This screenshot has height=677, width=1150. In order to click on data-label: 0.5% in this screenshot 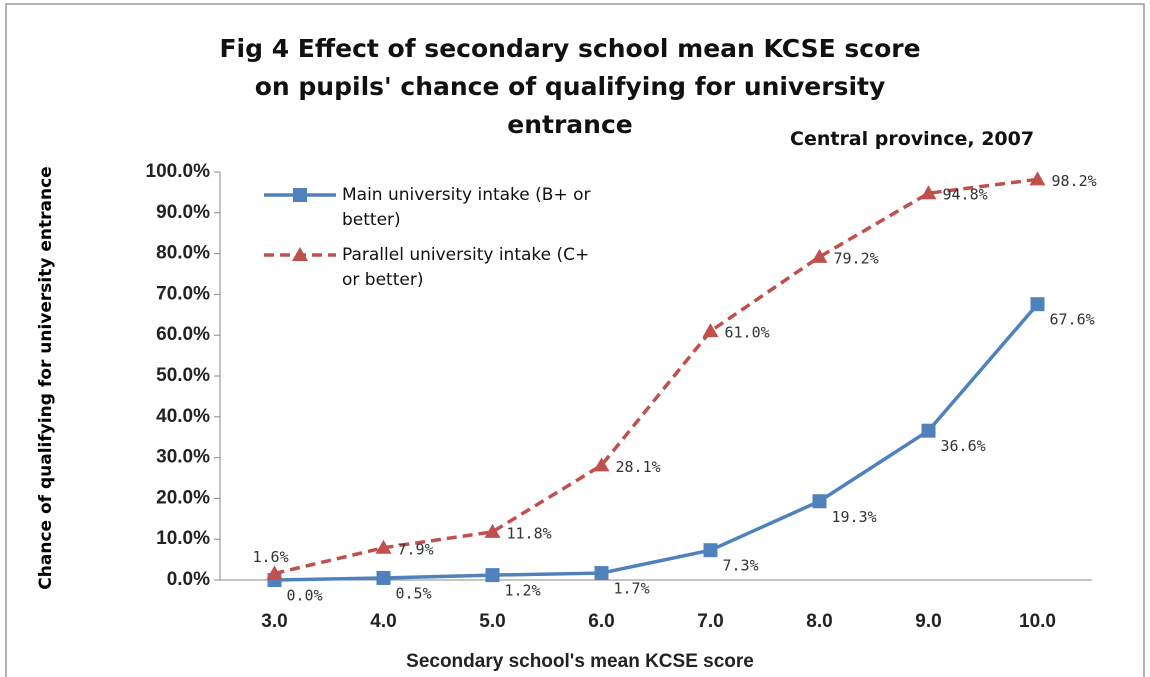, I will do `click(414, 593)`.